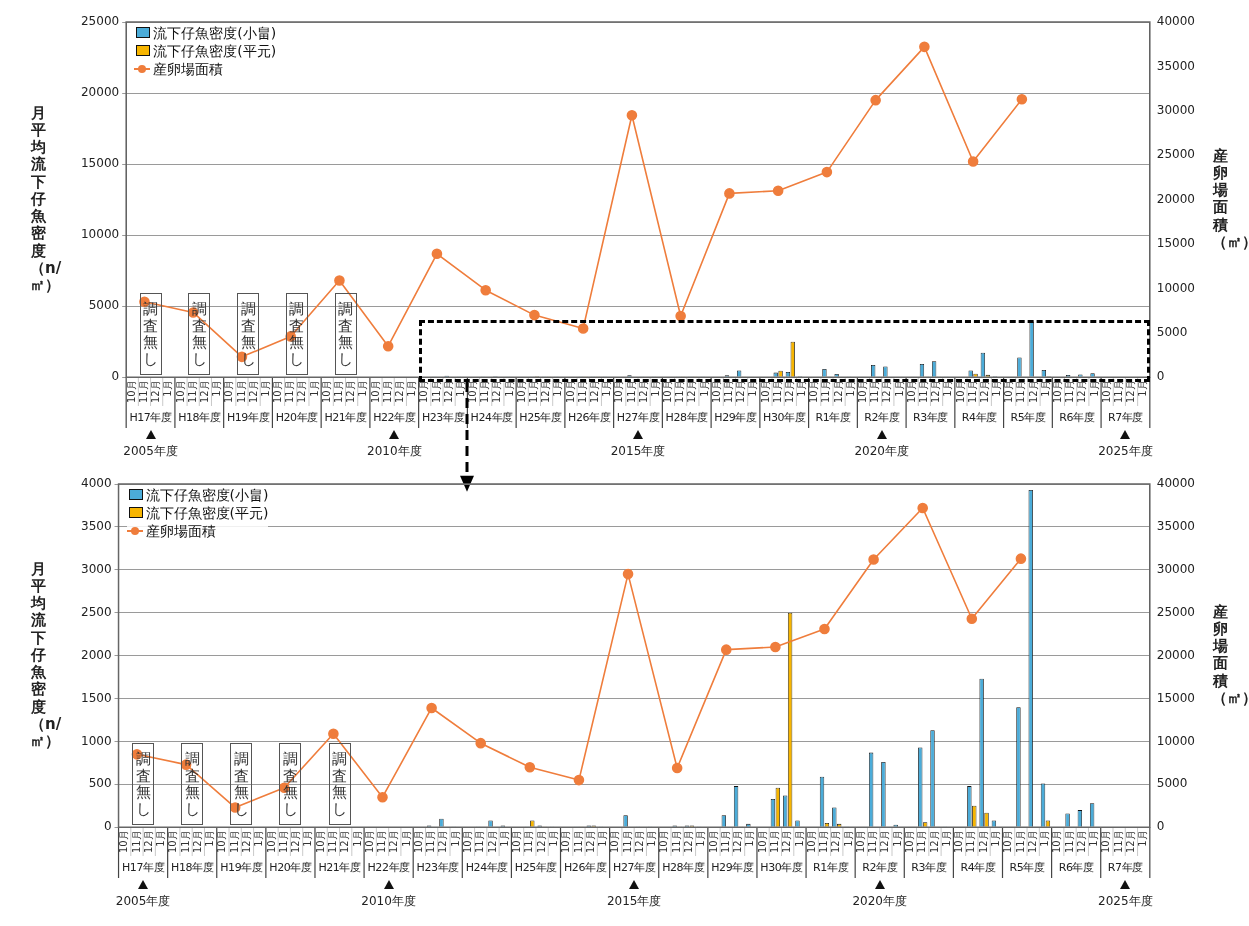 The image size is (1249, 926). I want to click on text: H30年度, so click(784, 417).